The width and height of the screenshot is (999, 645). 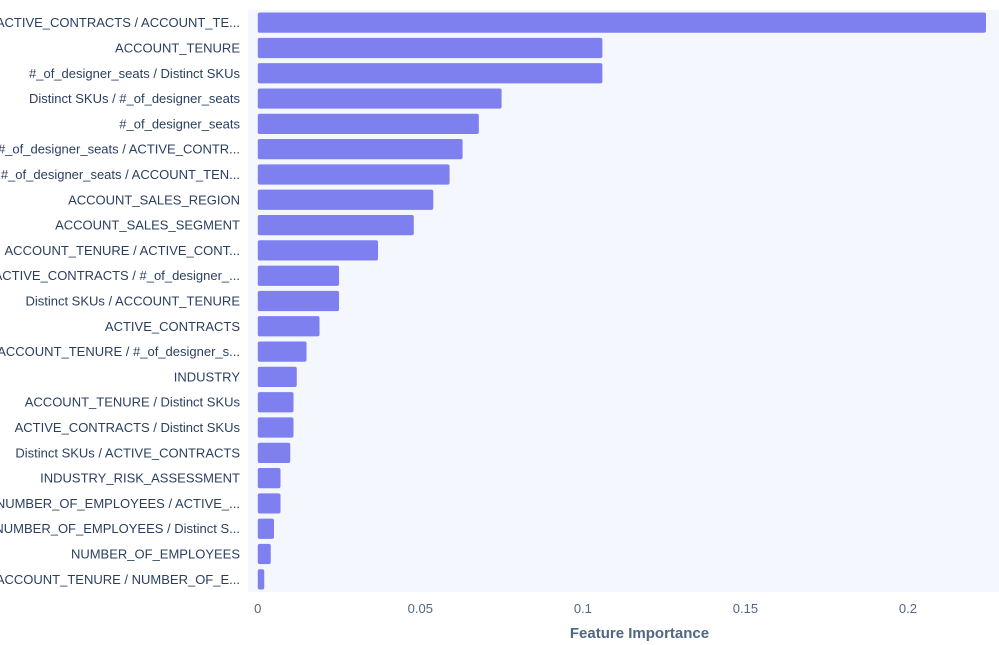 What do you see at coordinates (257, 608) in the screenshot?
I see `x-tick-label: 0` at bounding box center [257, 608].